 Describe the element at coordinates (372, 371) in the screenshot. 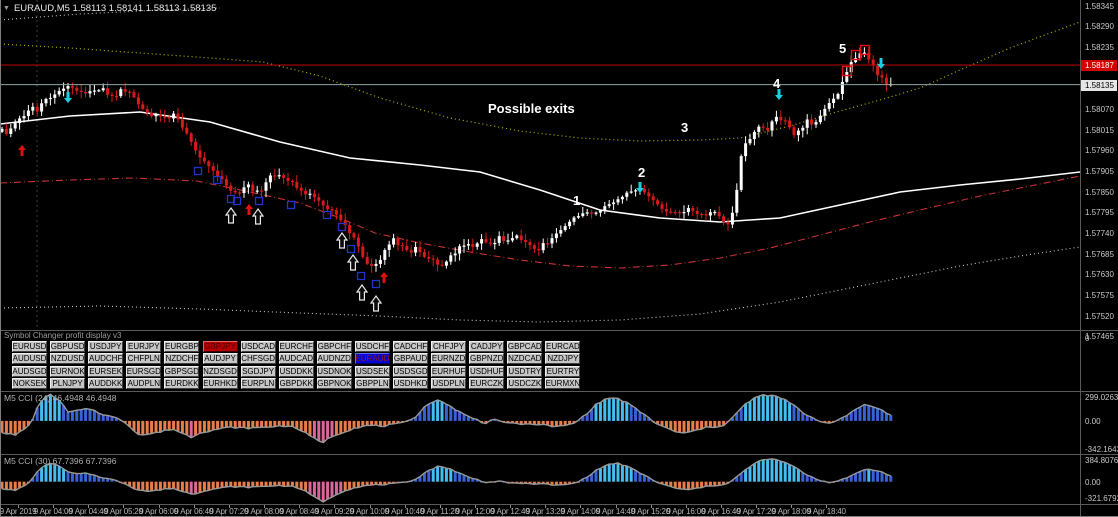

I see `symbol-button-usdsek: USDSEK` at that location.